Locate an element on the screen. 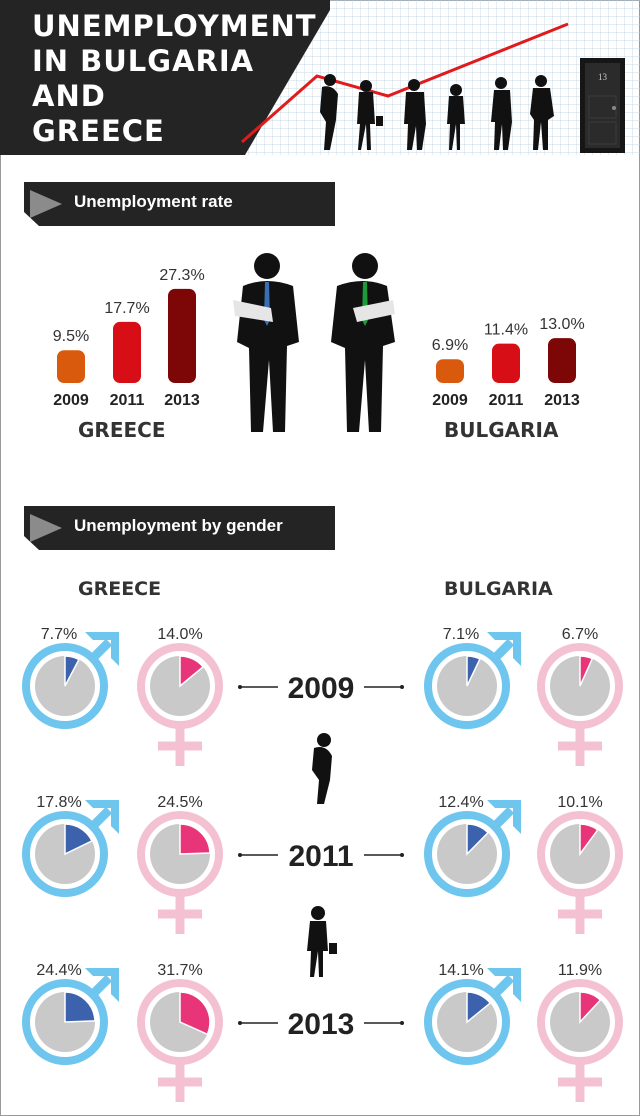 The image size is (640, 1116). section-title-rate: Unemployment rate is located at coordinates (153, 201).